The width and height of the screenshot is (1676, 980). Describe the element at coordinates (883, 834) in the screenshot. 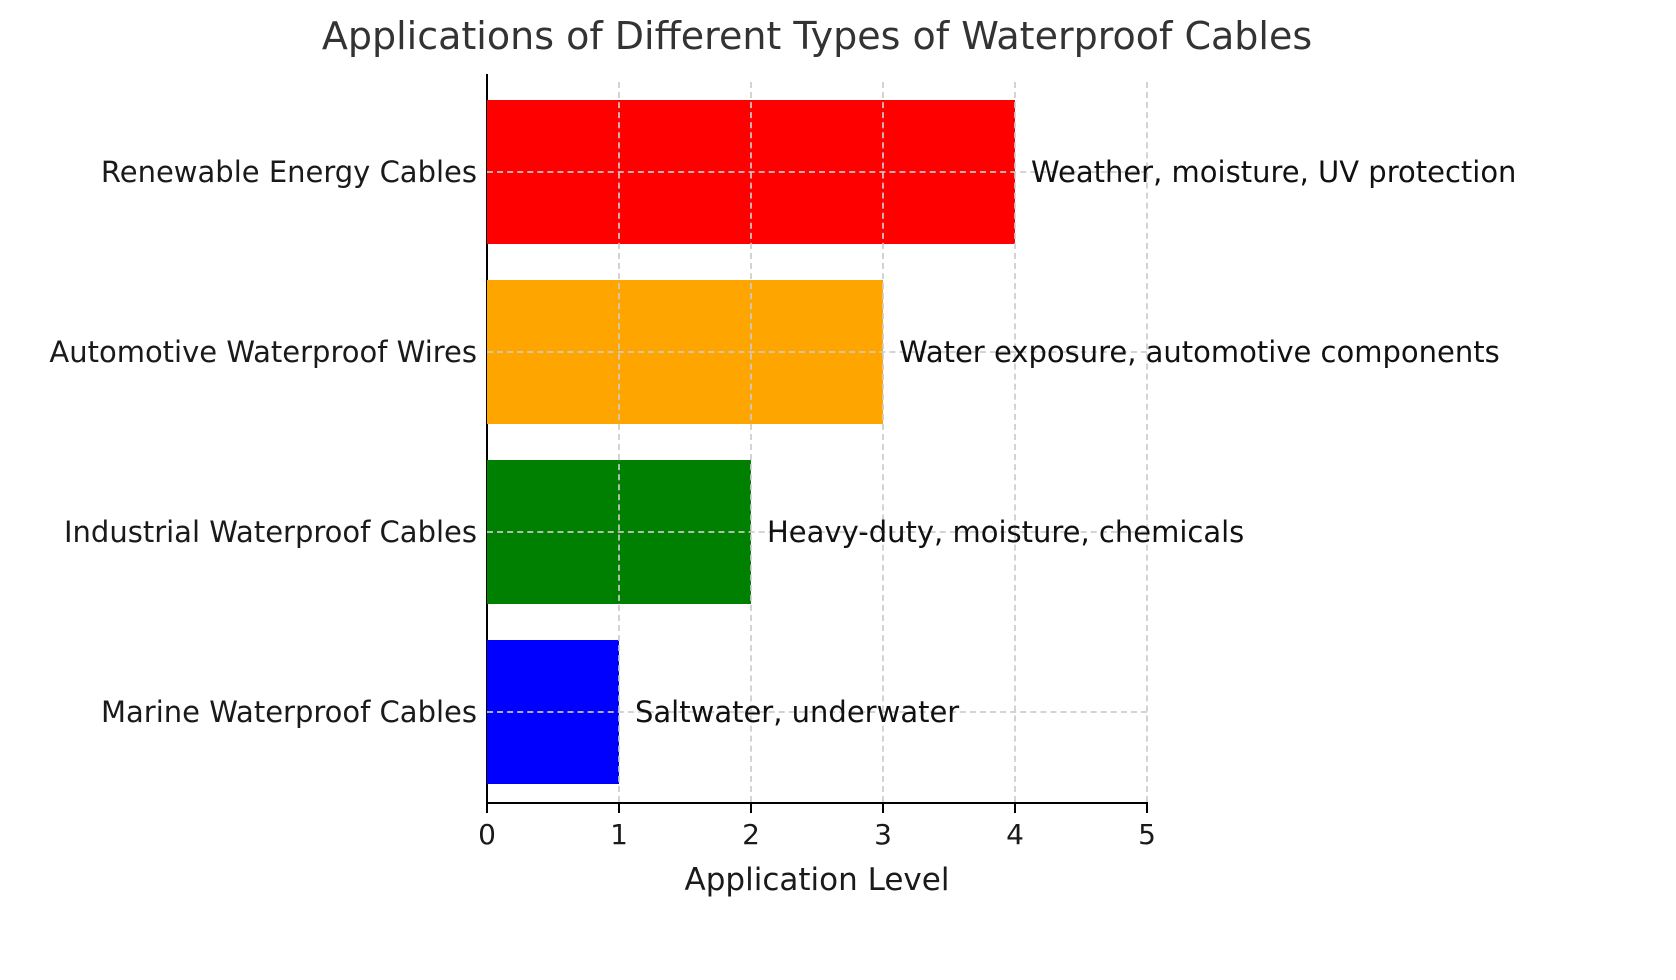

I see `x-tick-label: 3` at that location.